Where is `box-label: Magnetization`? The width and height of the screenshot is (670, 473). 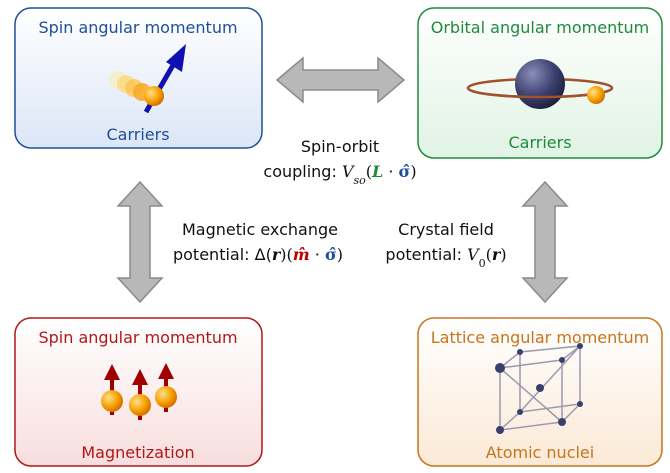 box-label: Magnetization is located at coordinates (137, 452).